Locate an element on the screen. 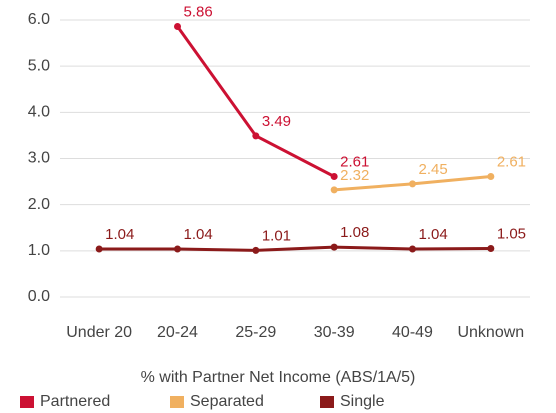  x-axis-title: % with Partner Net Income (ABS/1A/5) is located at coordinates (278, 377).